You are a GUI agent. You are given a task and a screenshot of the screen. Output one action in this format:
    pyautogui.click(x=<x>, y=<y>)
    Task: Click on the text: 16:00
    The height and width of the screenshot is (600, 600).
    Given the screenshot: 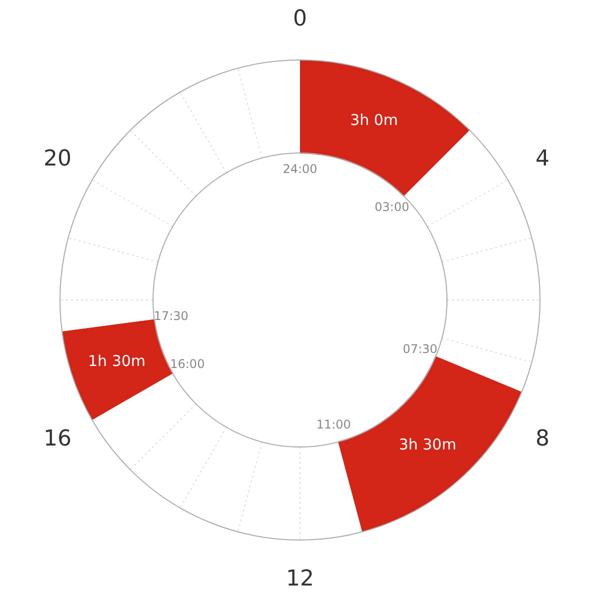 What is the action you would take?
    pyautogui.click(x=187, y=364)
    